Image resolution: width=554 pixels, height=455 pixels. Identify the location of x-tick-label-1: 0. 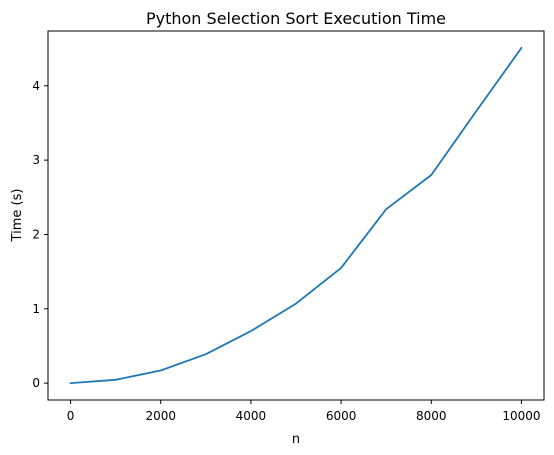
(71, 416).